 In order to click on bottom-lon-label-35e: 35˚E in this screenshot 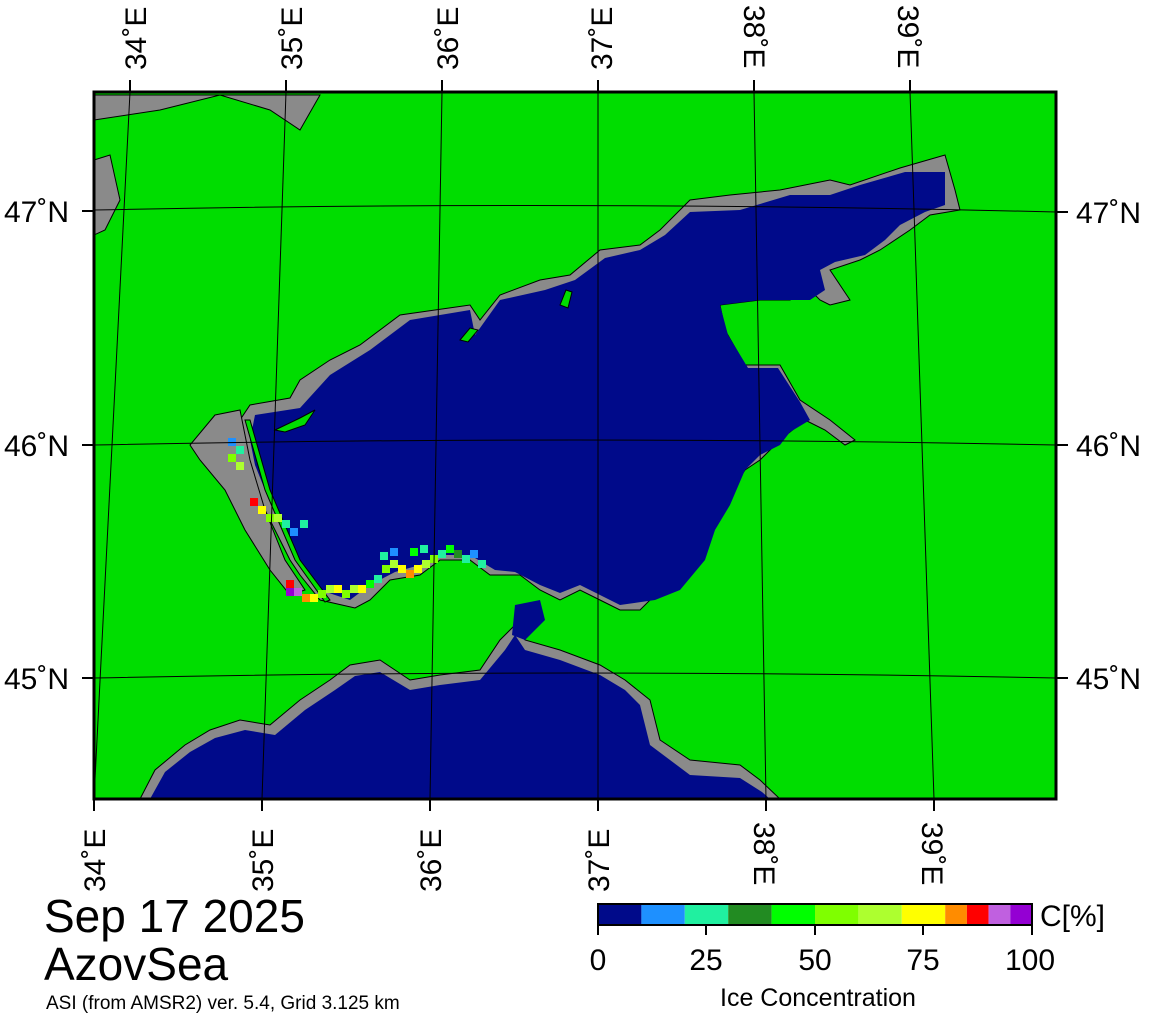, I will do `click(263, 860)`.